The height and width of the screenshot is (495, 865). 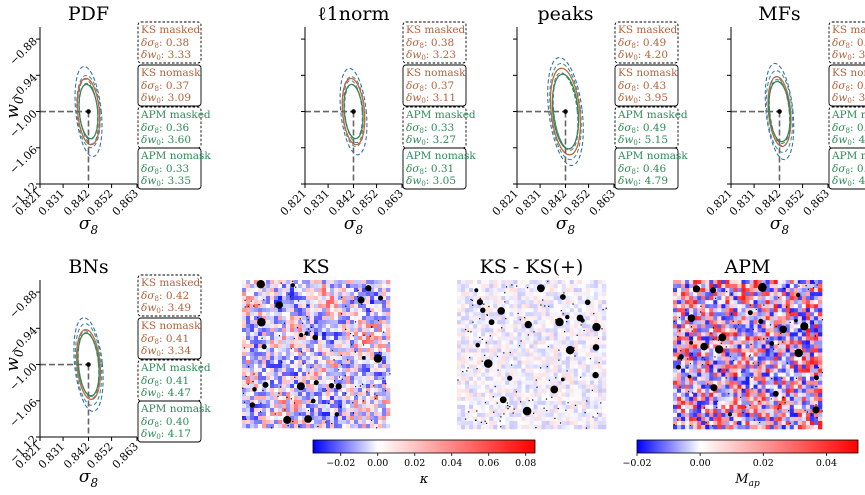 What do you see at coordinates (565, 111) in the screenshot?
I see `contour-ellipse` at bounding box center [565, 111].